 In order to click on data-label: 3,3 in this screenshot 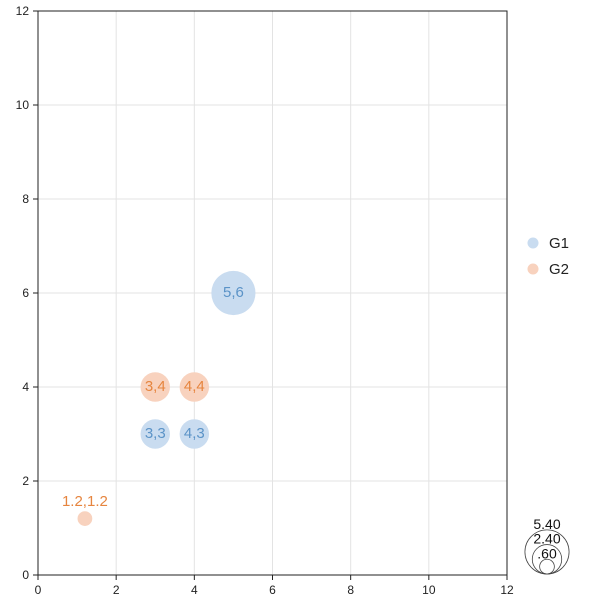, I will do `click(155, 433)`.